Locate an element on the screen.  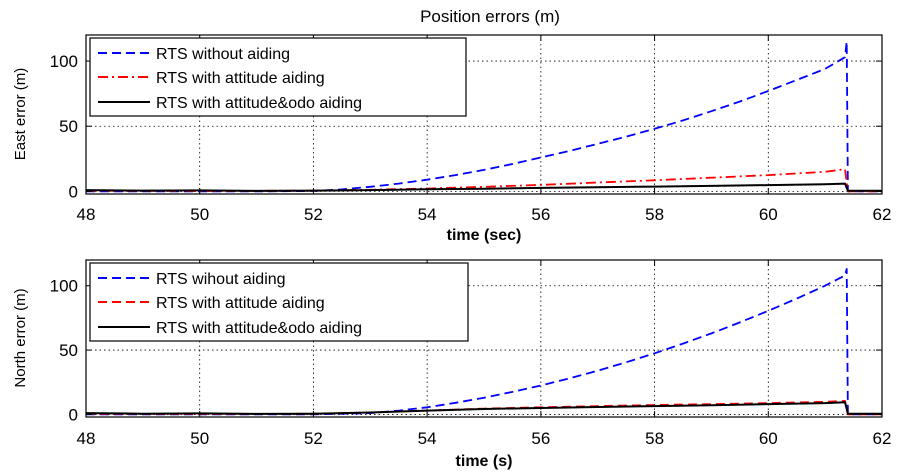
figure-title: Position errors (m) is located at coordinates (490, 16).